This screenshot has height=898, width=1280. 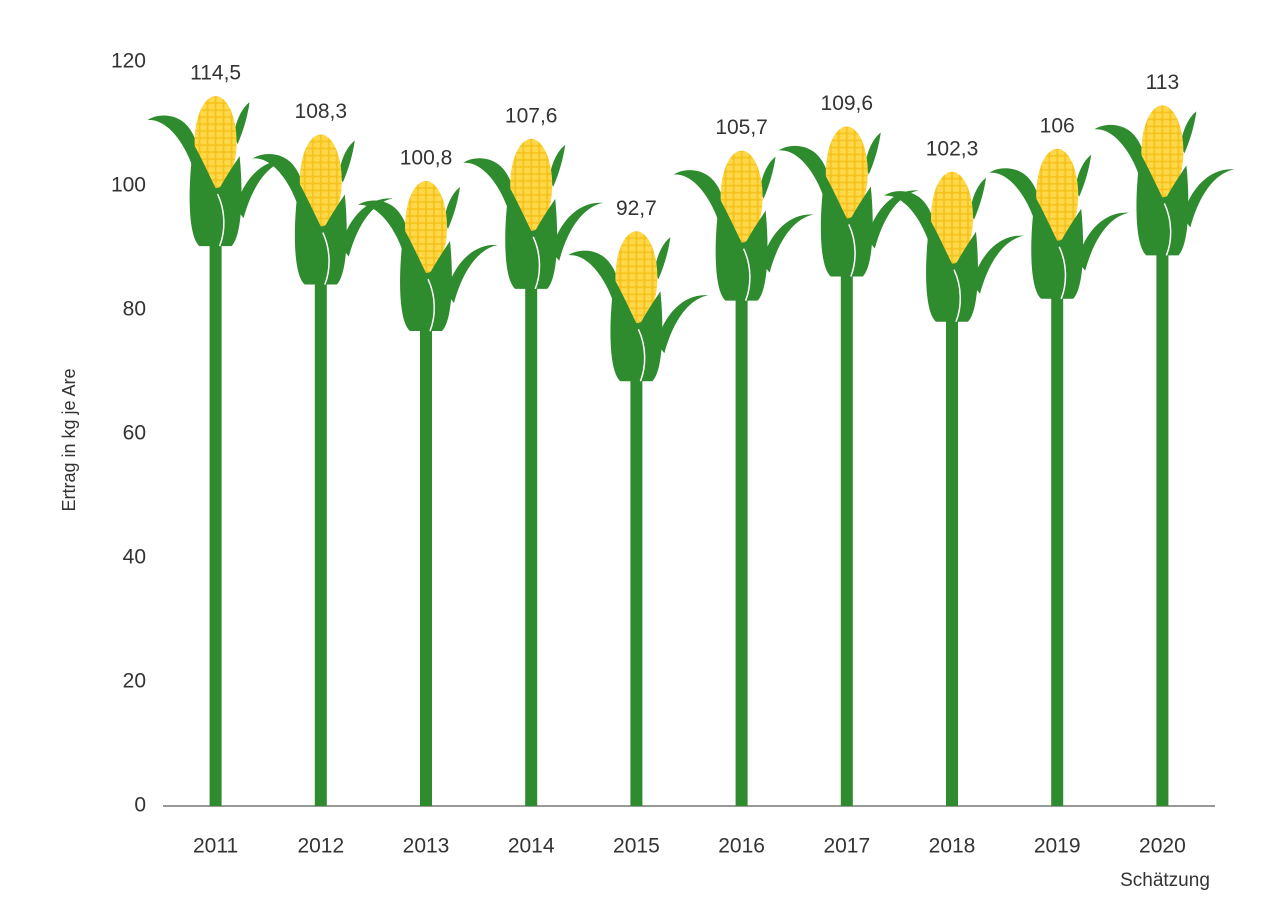 I want to click on y-tick-label: 60, so click(x=134, y=433).